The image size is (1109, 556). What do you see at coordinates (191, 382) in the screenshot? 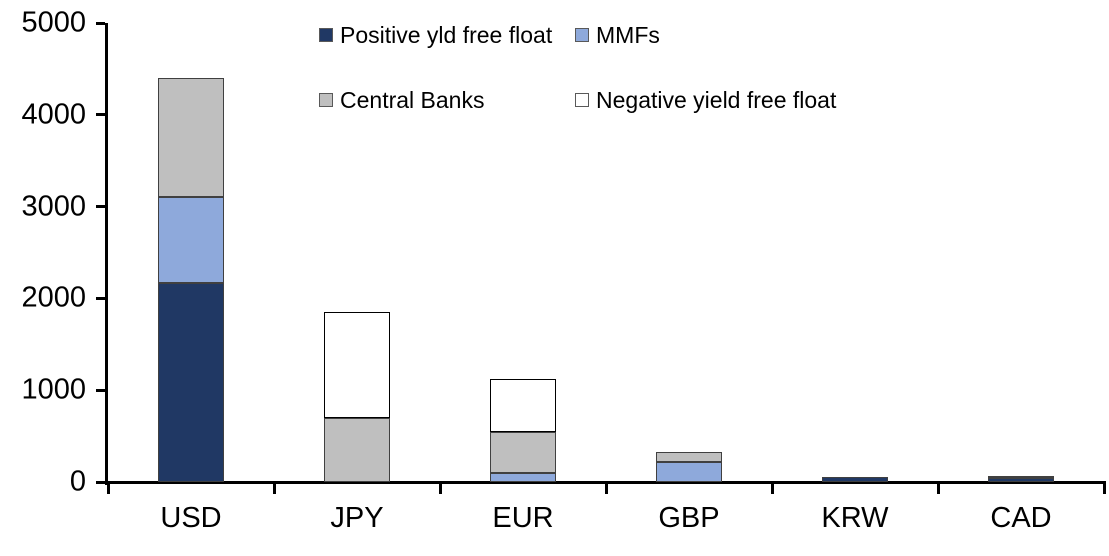
I see `bar-segment-usd-positive-yld-free-float` at bounding box center [191, 382].